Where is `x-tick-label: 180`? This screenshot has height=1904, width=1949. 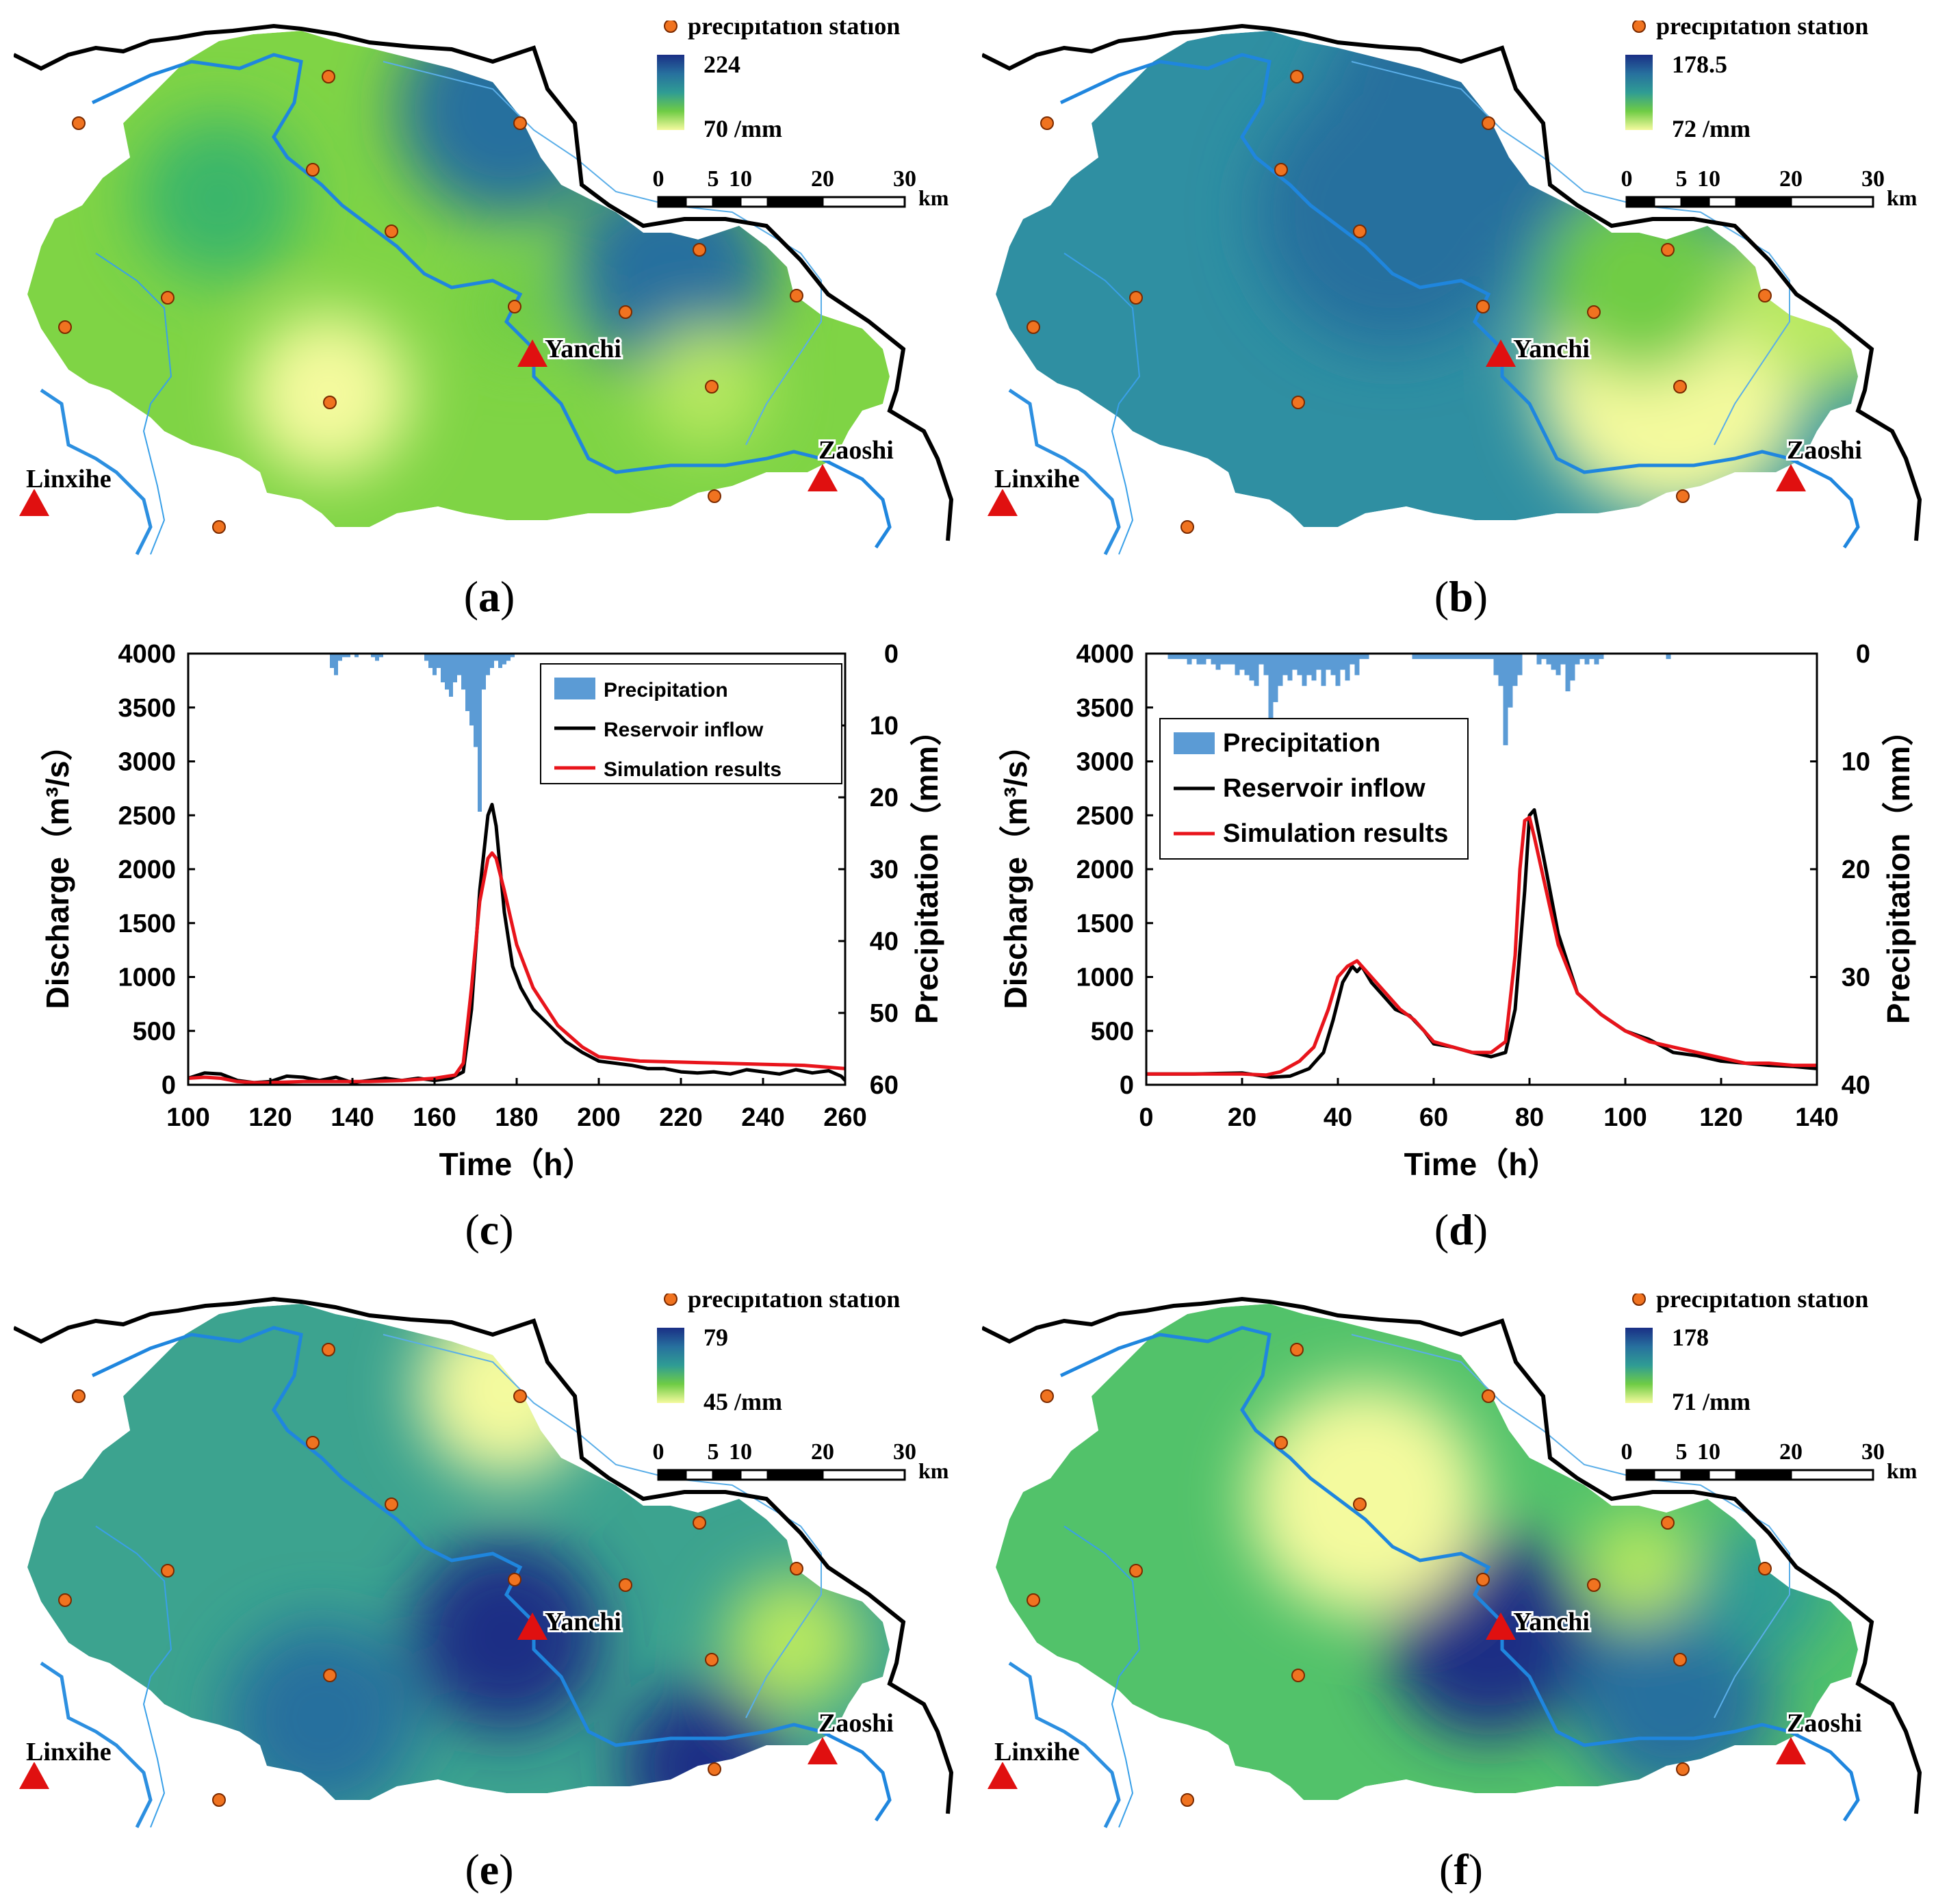
x-tick-label: 180 is located at coordinates (516, 1117).